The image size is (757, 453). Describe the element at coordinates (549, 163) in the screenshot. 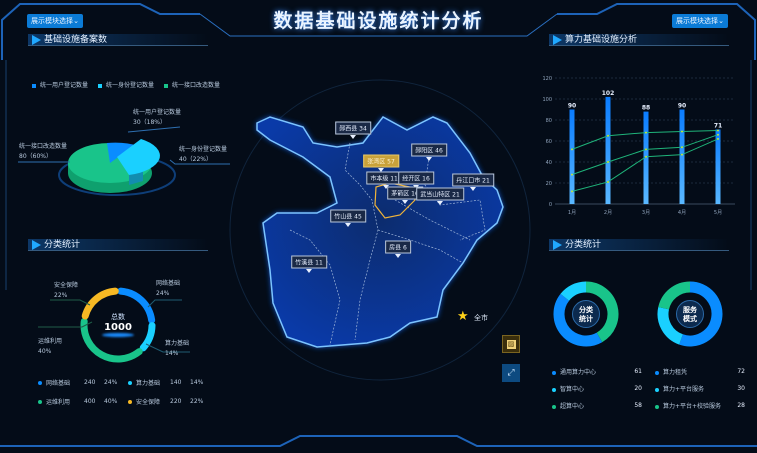

I see `y-tick-label: 40` at that location.